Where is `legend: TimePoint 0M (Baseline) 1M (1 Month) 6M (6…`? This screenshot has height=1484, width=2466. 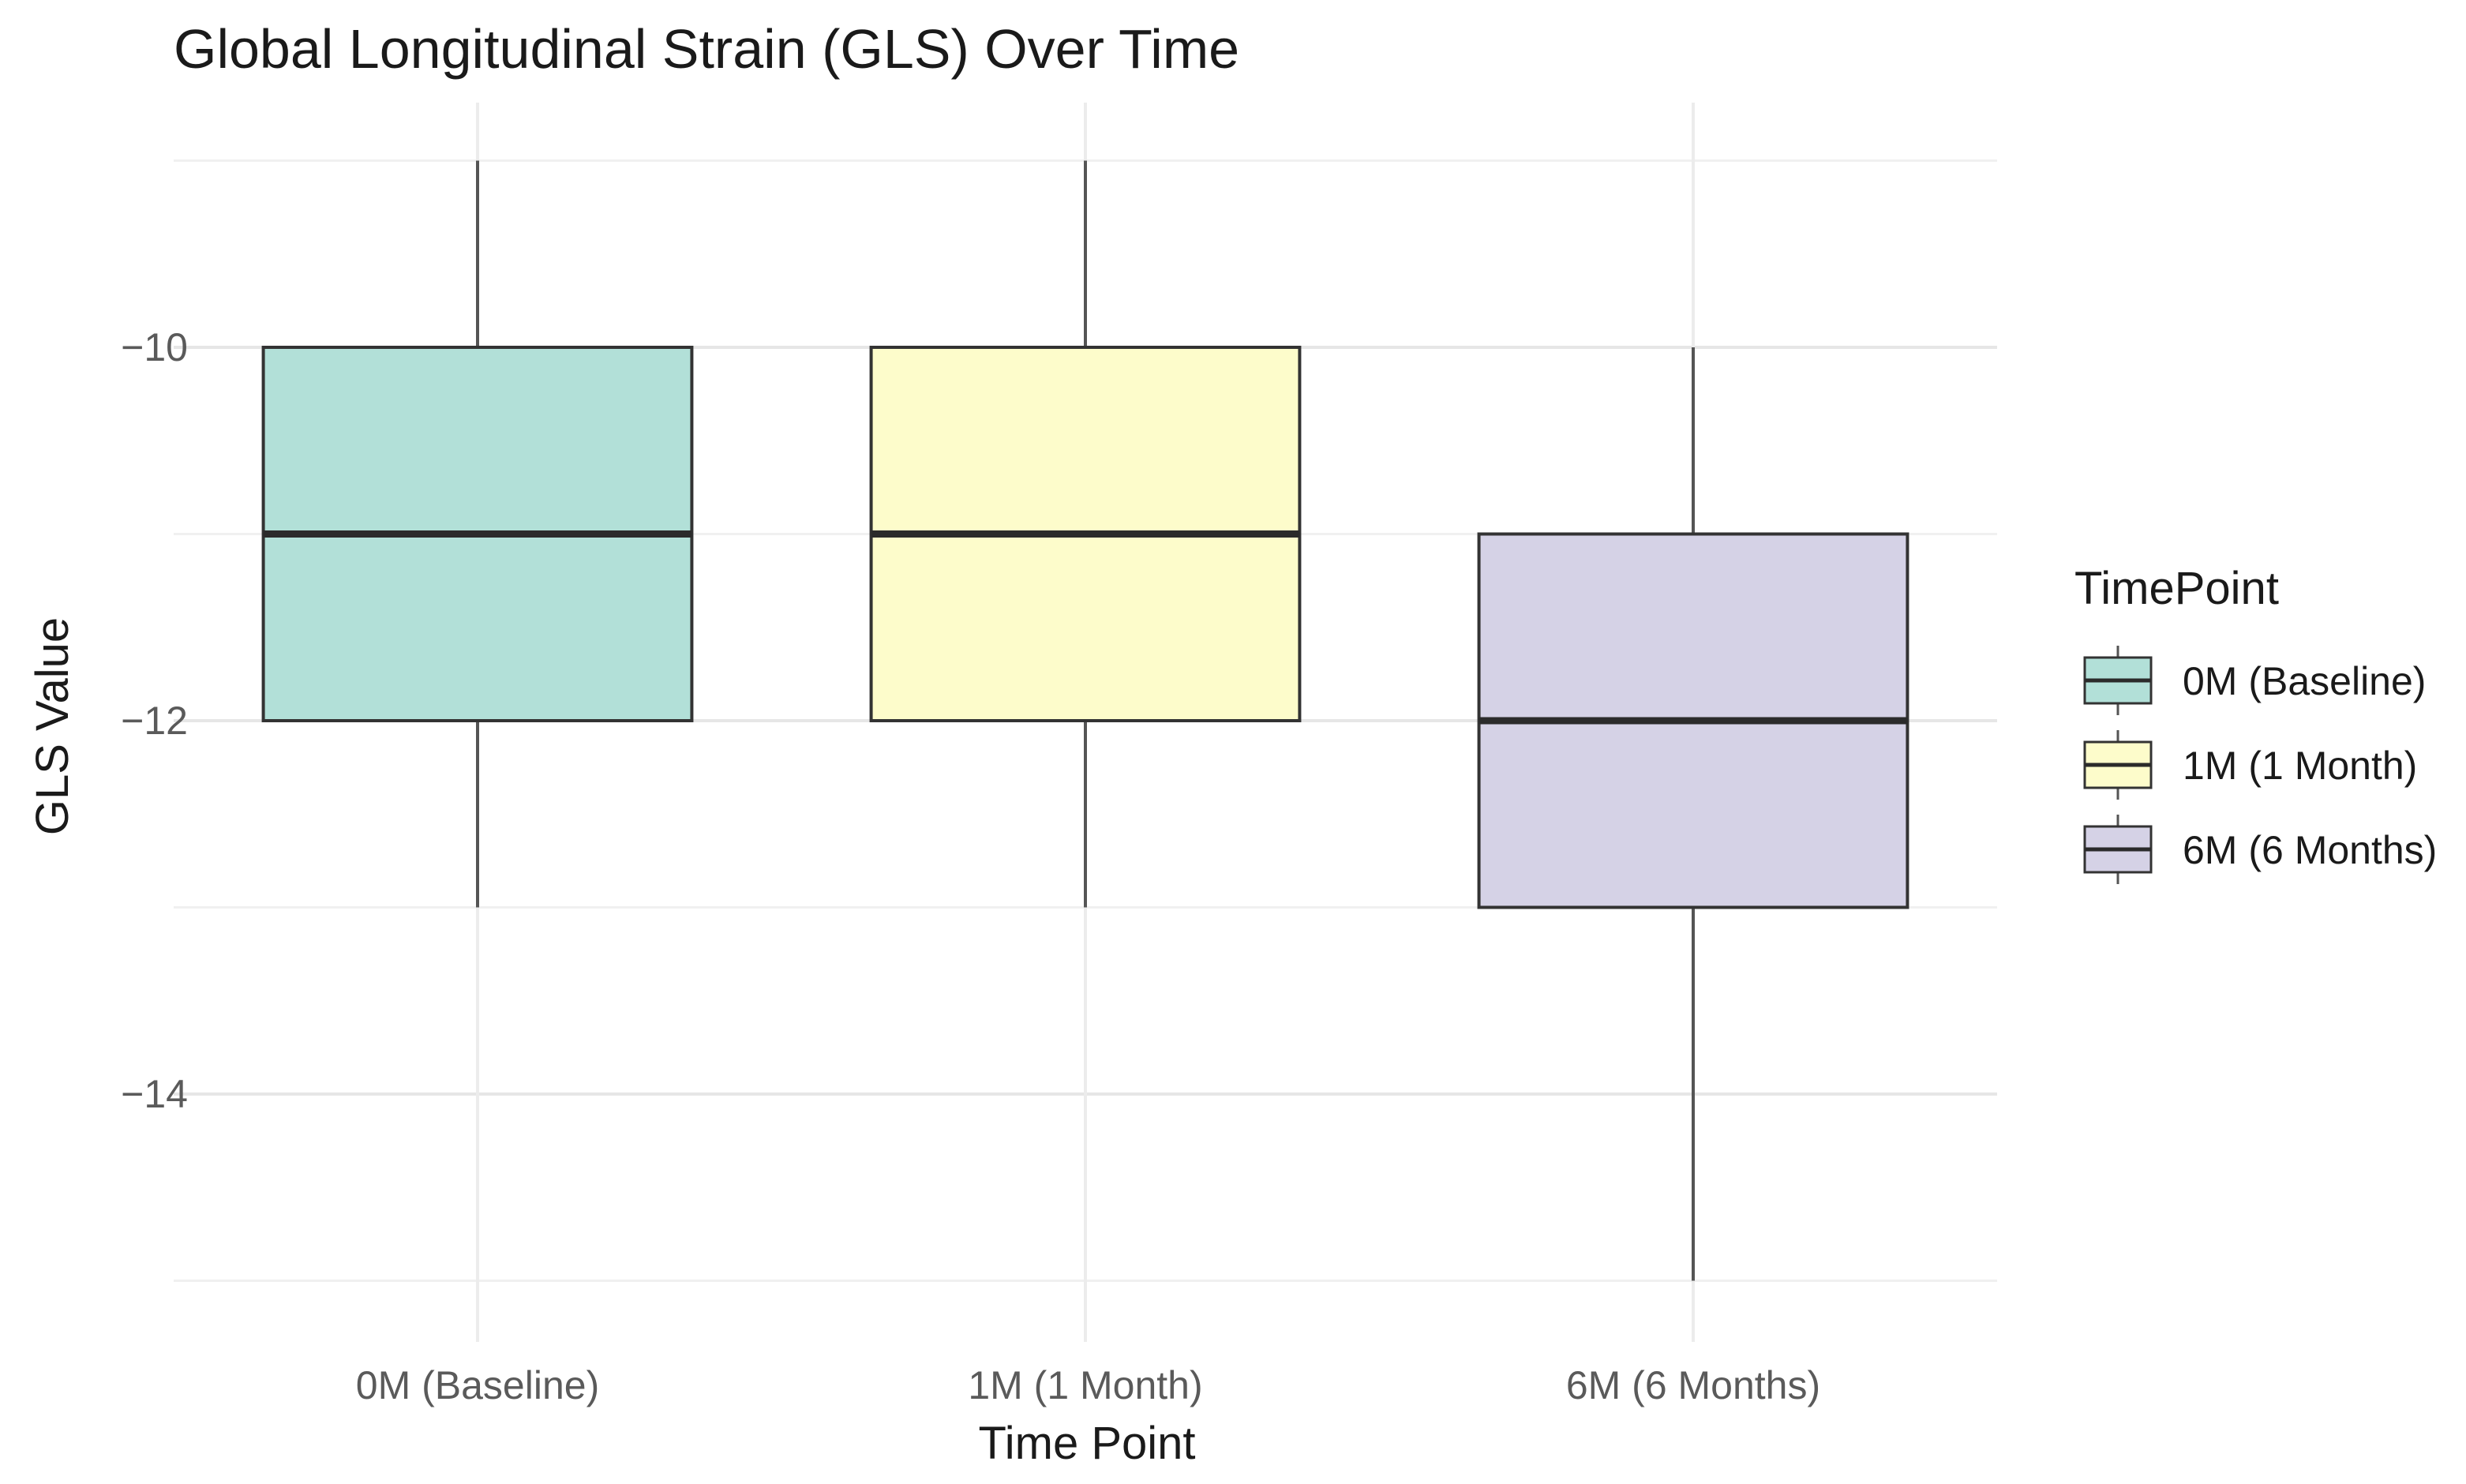 legend: TimePoint 0M (Baseline) 1M (1 Month) 6M (6… is located at coordinates (2255, 724).